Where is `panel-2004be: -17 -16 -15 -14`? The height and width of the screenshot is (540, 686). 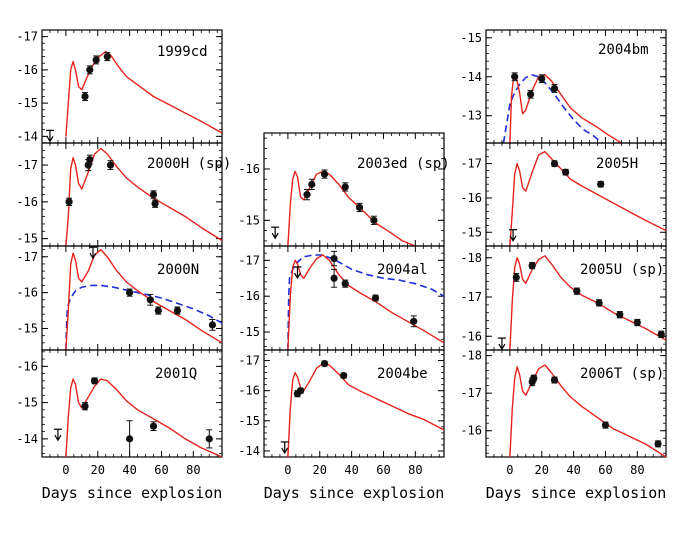
panel-2004be: -17 -16 -15 -14 is located at coordinates (341, 403).